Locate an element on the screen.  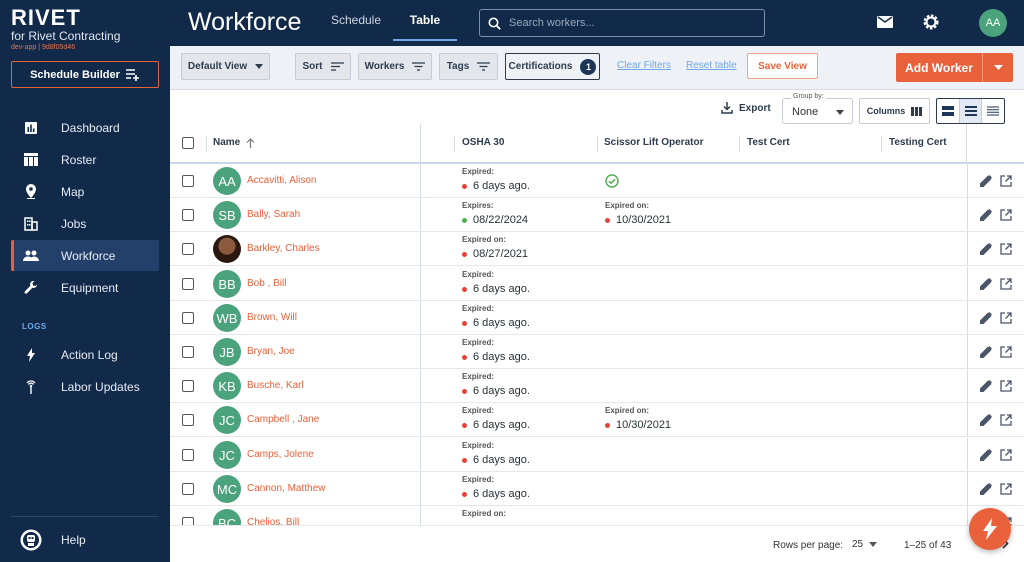
column-header-name: Name is located at coordinates (234, 142).